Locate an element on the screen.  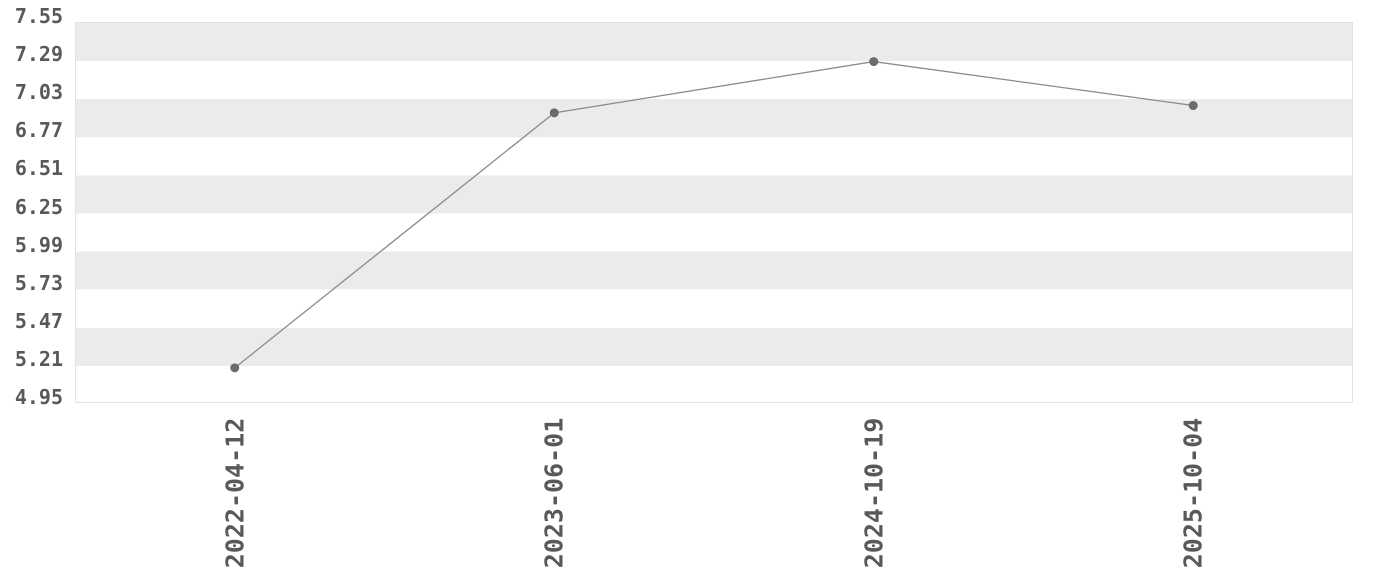
y-axis-tick-label: 7.03 is located at coordinates (38, 92).